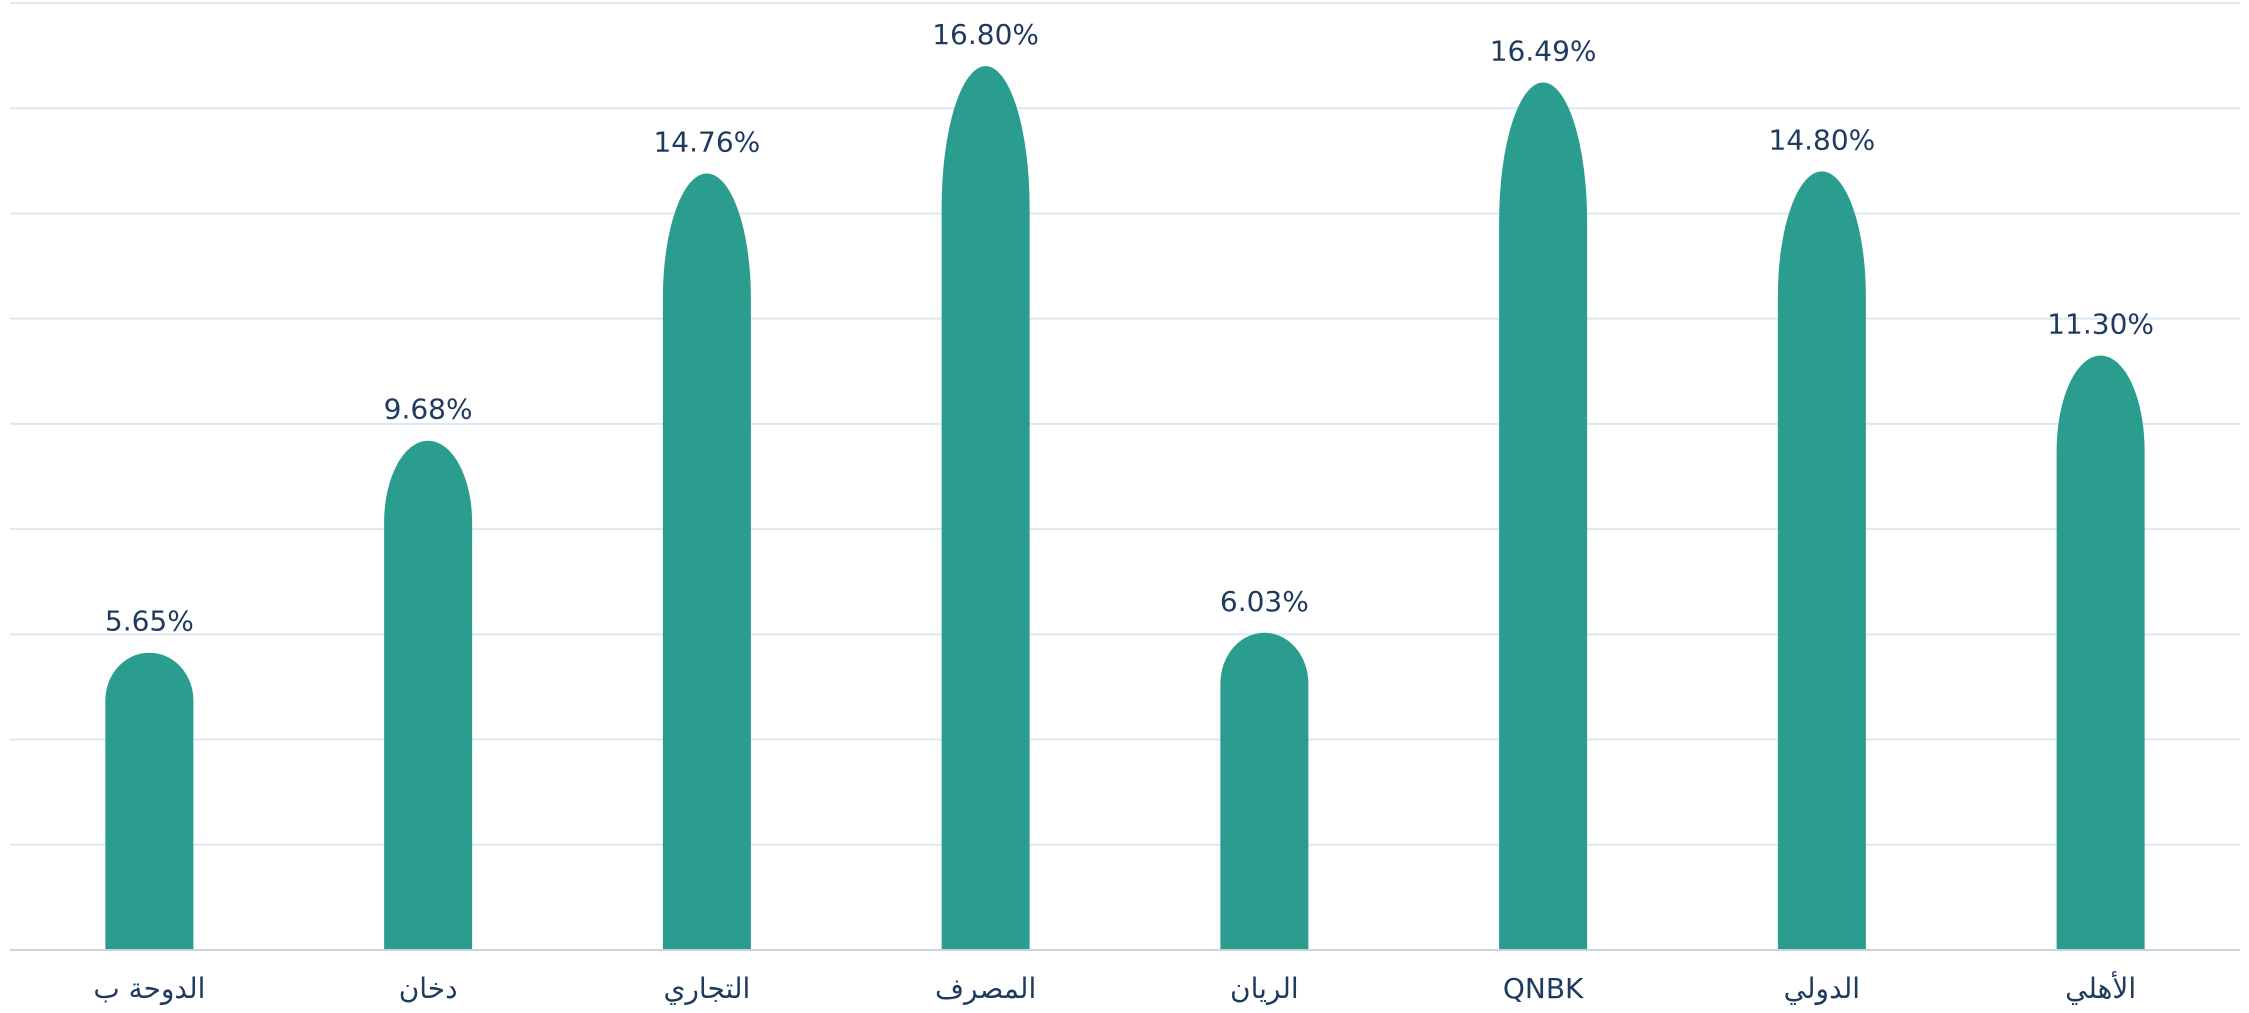  I want to click on x-tick-label: التجاري, so click(706, 988).